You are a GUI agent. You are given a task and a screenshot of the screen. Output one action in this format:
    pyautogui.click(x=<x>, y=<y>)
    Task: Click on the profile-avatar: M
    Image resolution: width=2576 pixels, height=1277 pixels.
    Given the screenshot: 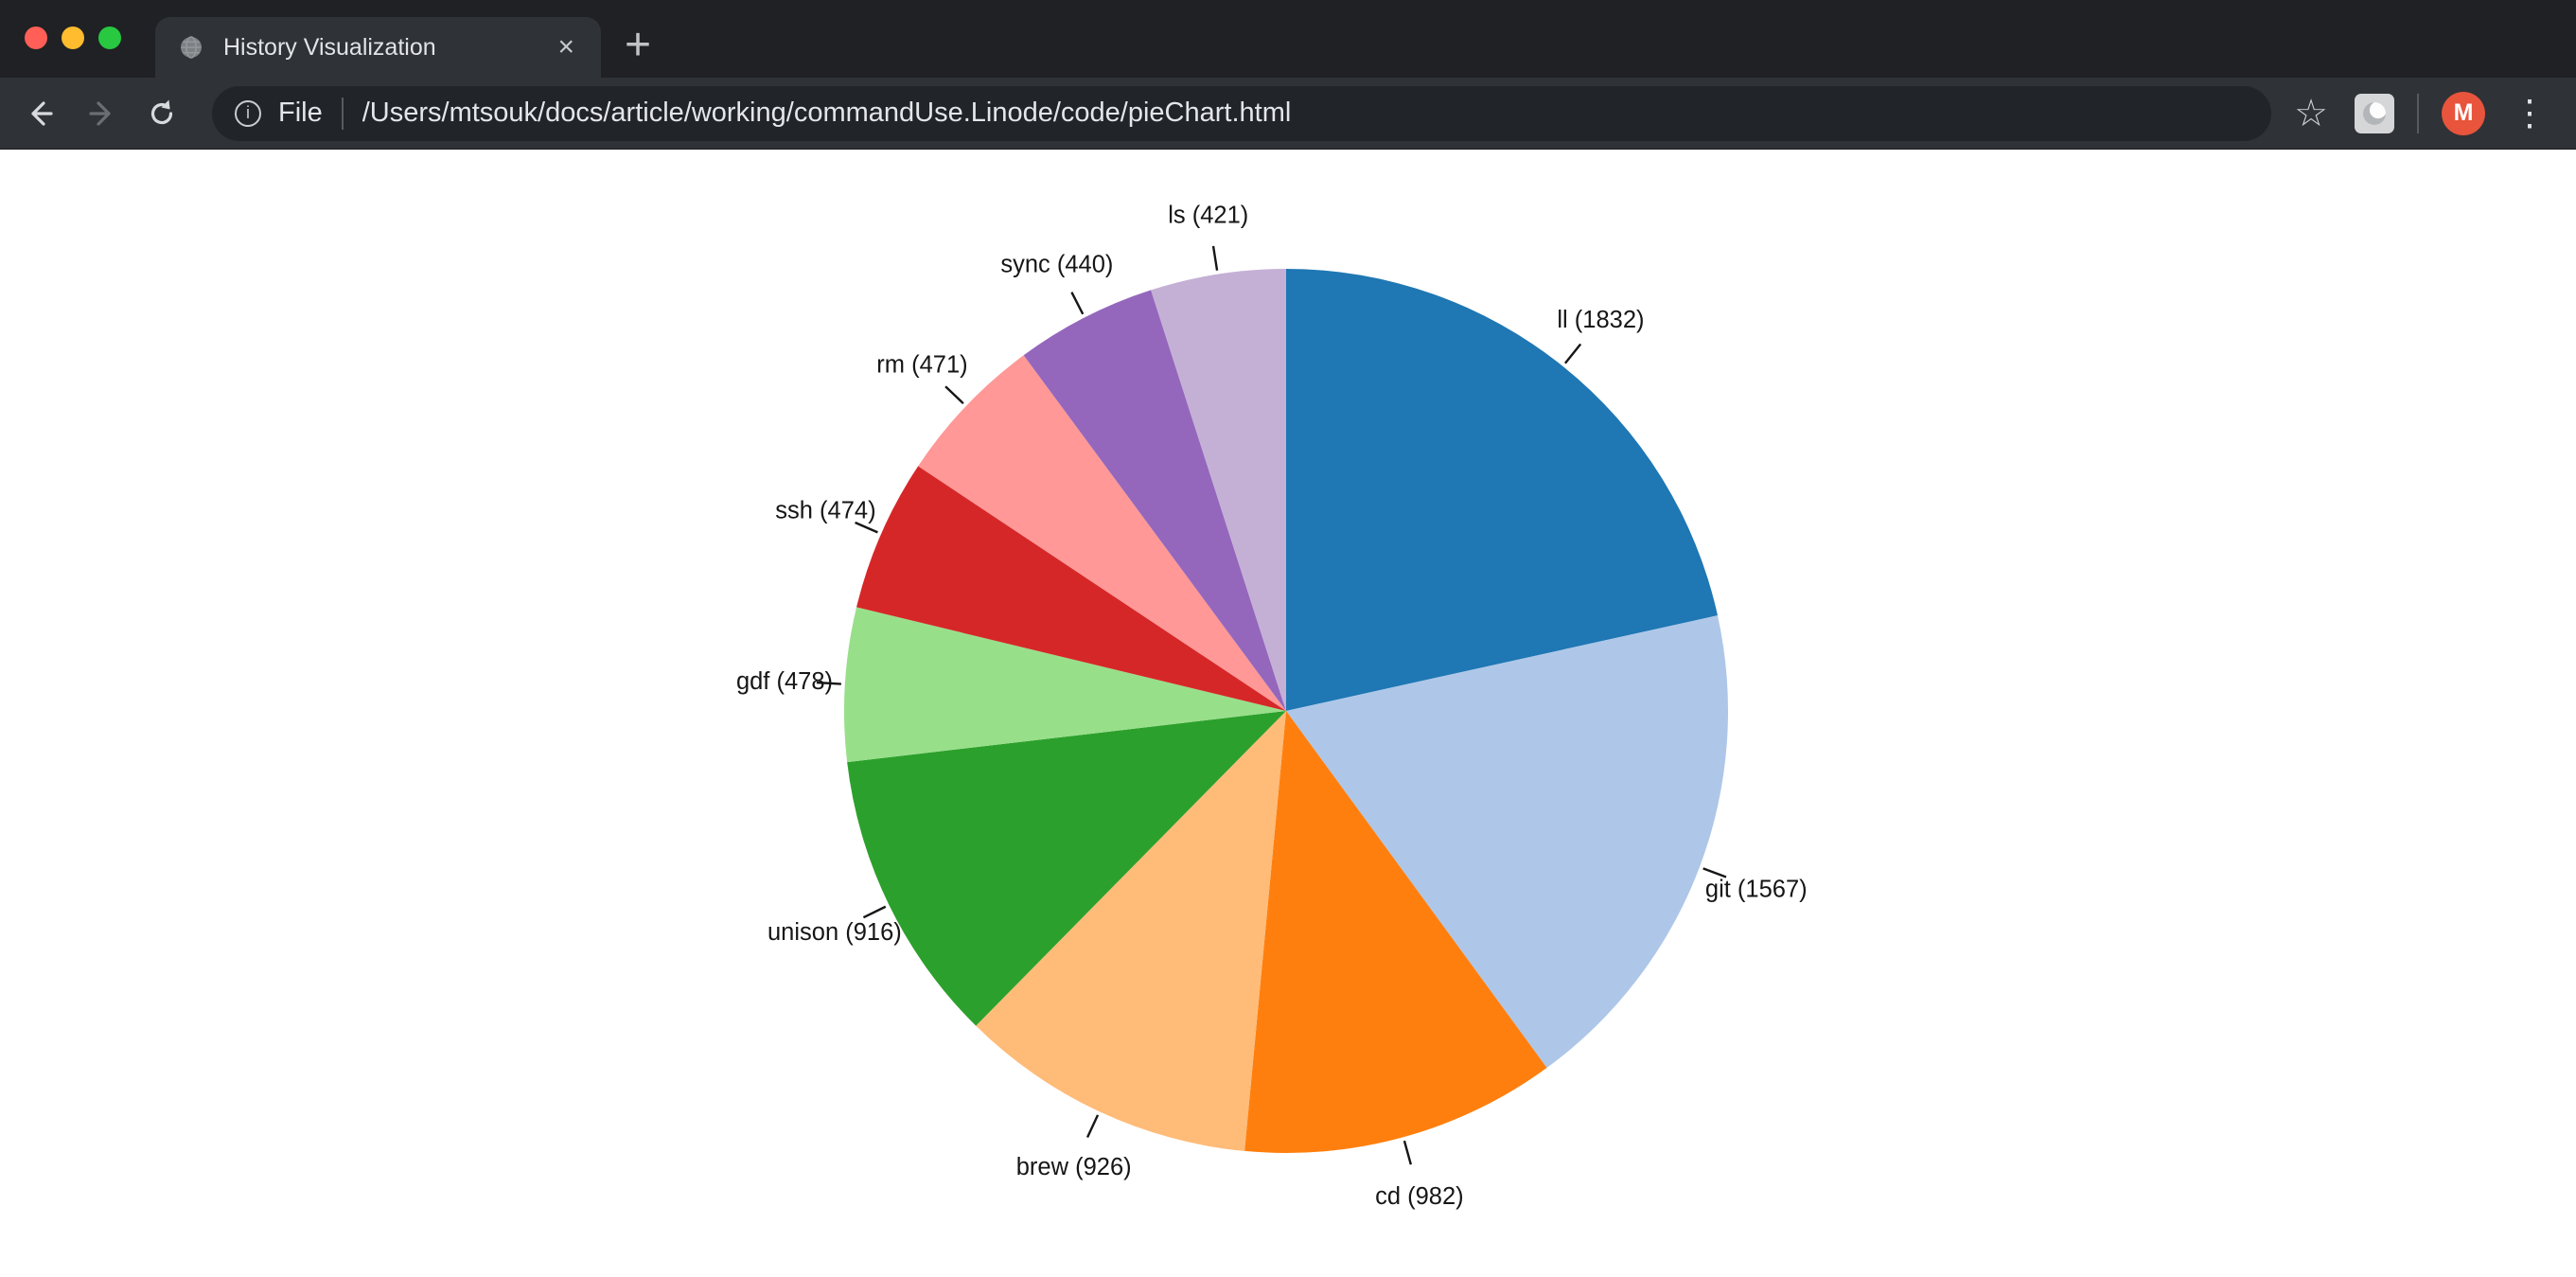 What is the action you would take?
    pyautogui.click(x=2463, y=113)
    